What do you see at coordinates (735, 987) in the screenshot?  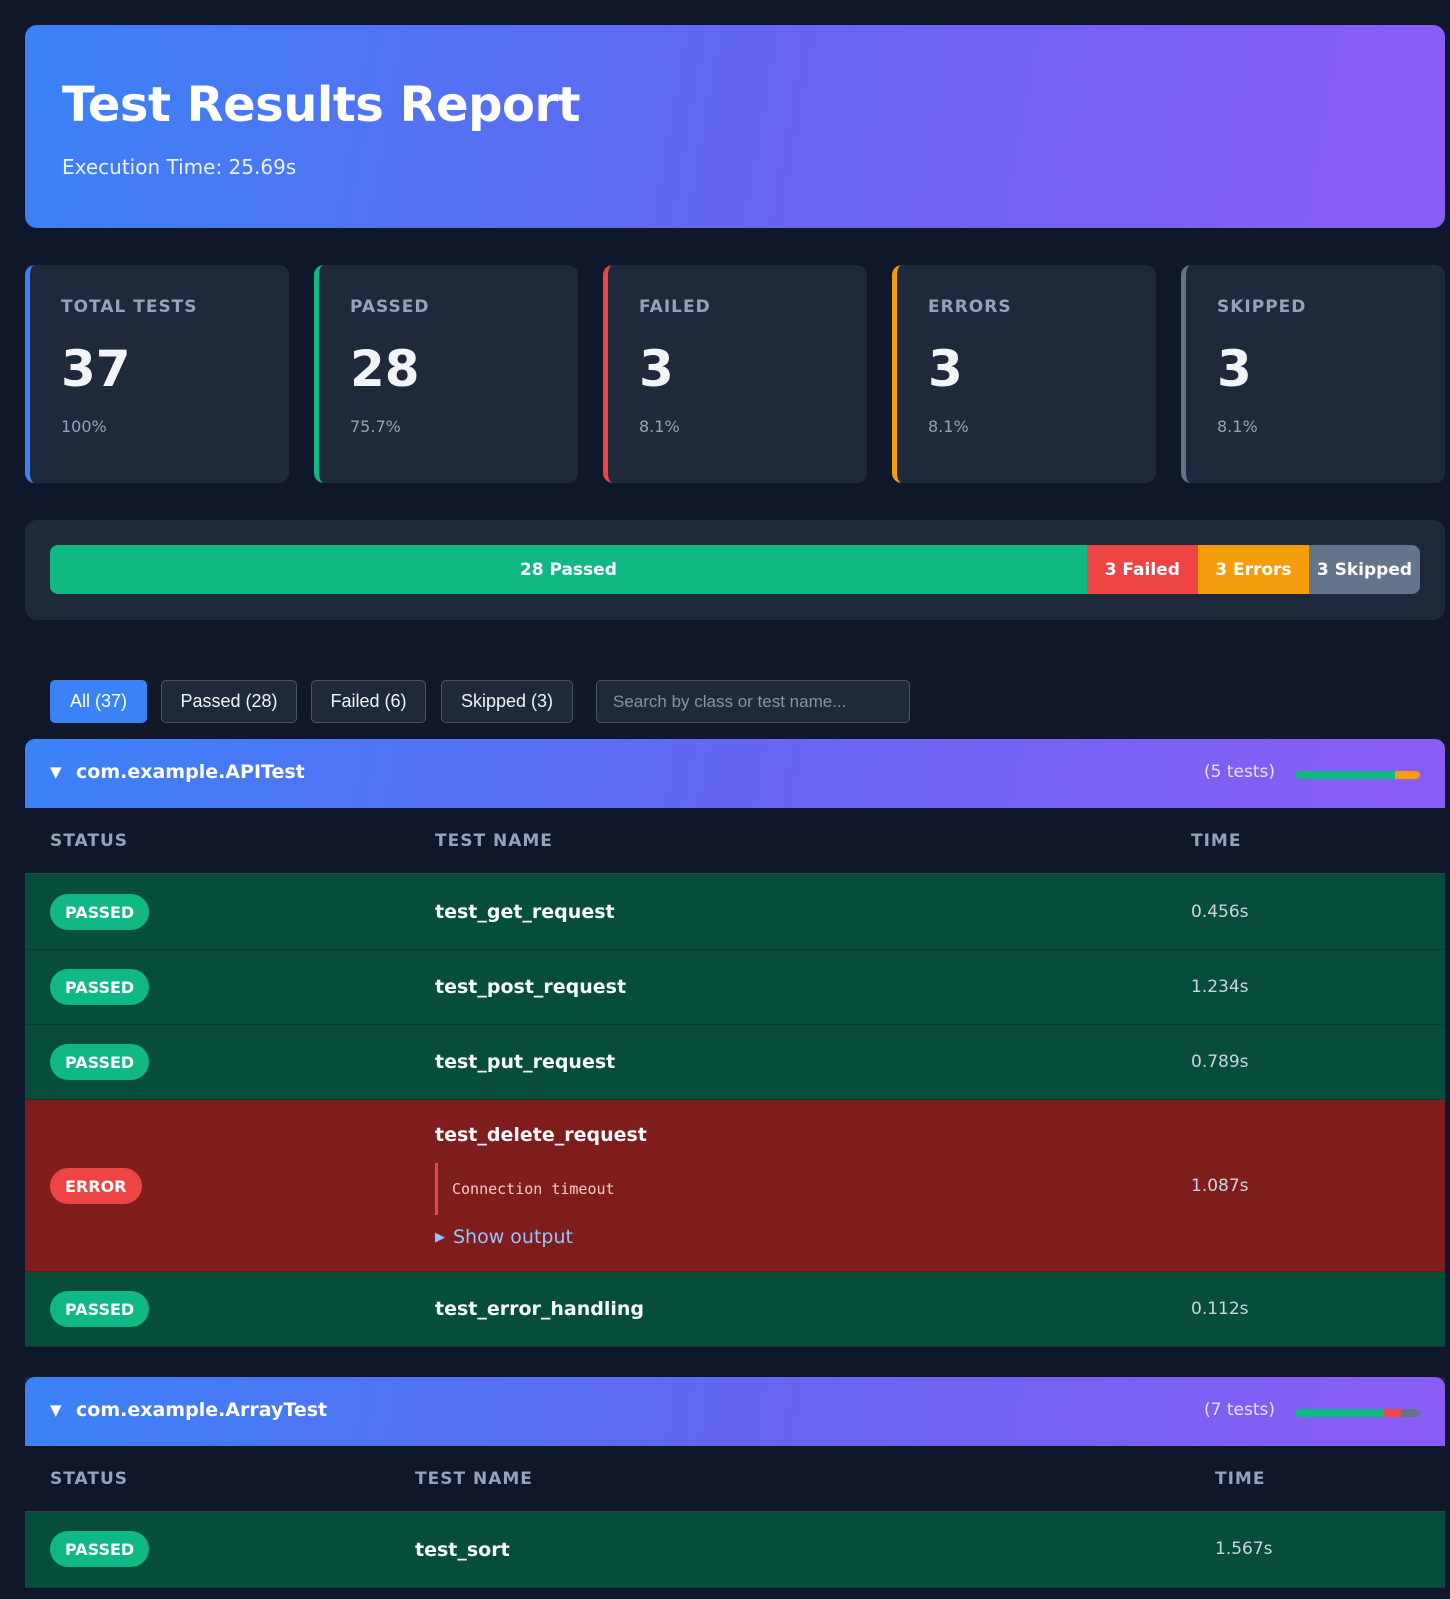 I see `table-row: PASSED test_post_request 1.234s` at bounding box center [735, 987].